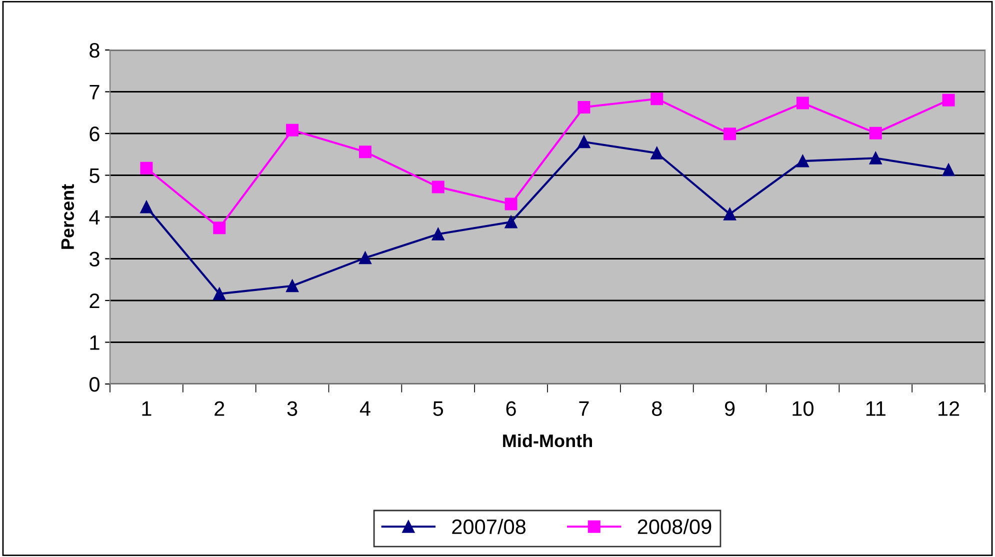 The image size is (995, 557). Describe the element at coordinates (729, 408) in the screenshot. I see `x-tick-label: 9` at that location.